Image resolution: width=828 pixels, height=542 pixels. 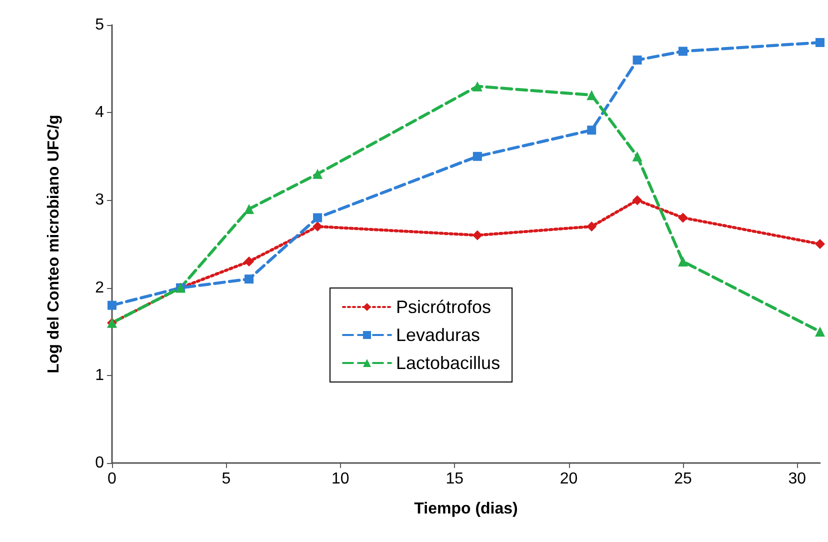 What do you see at coordinates (438, 335) in the screenshot?
I see `legend-label: Levaduras` at bounding box center [438, 335].